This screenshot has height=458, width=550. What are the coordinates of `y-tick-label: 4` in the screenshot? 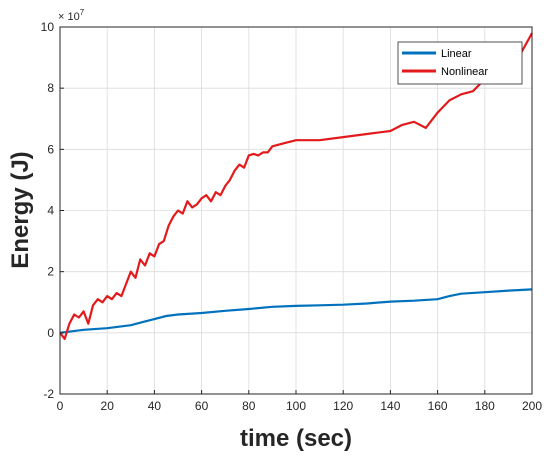 It's located at (50, 211).